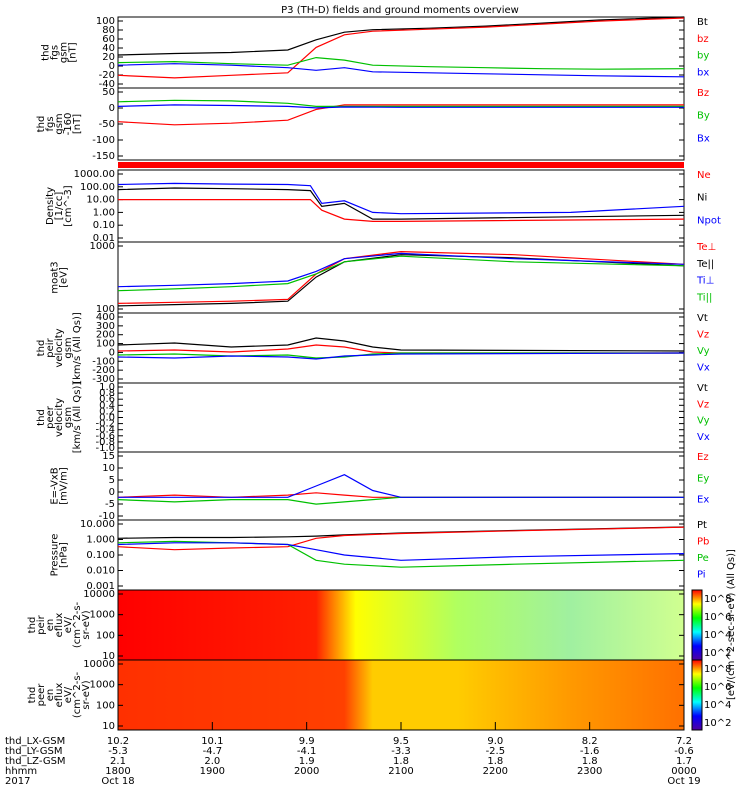 The width and height of the screenshot is (750, 800). Describe the element at coordinates (117, 771) in the screenshot. I see `x-tick-label: 1800` at that location.